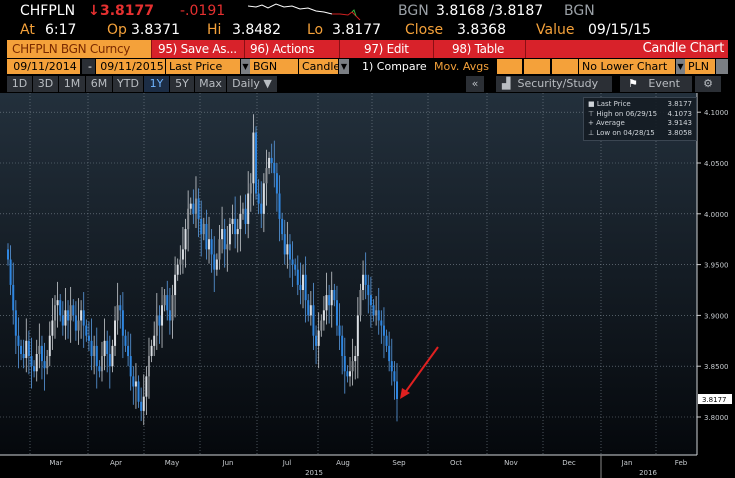 This screenshot has height=478, width=735. Describe the element at coordinates (61, 30) in the screenshot. I see `time-value: 6:17` at that location.